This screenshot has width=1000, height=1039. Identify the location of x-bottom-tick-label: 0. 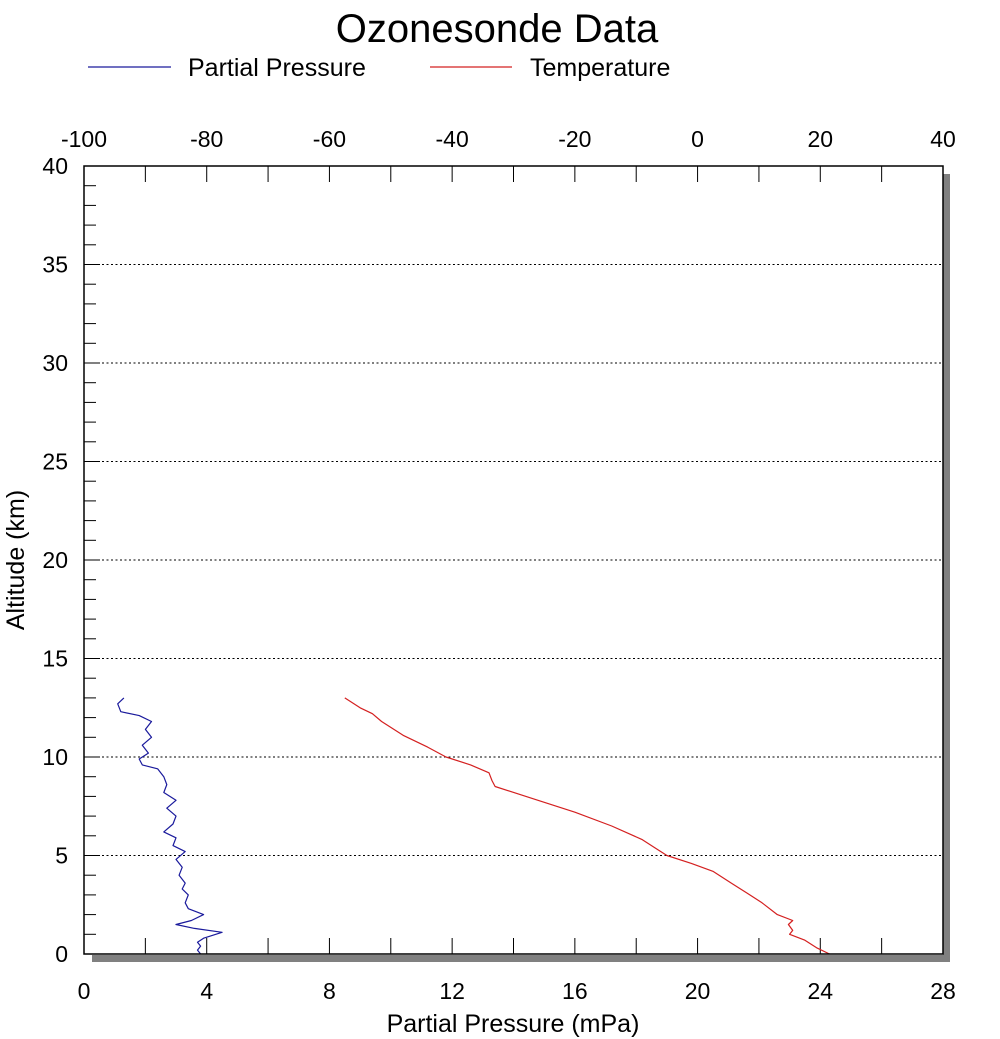
(84, 991).